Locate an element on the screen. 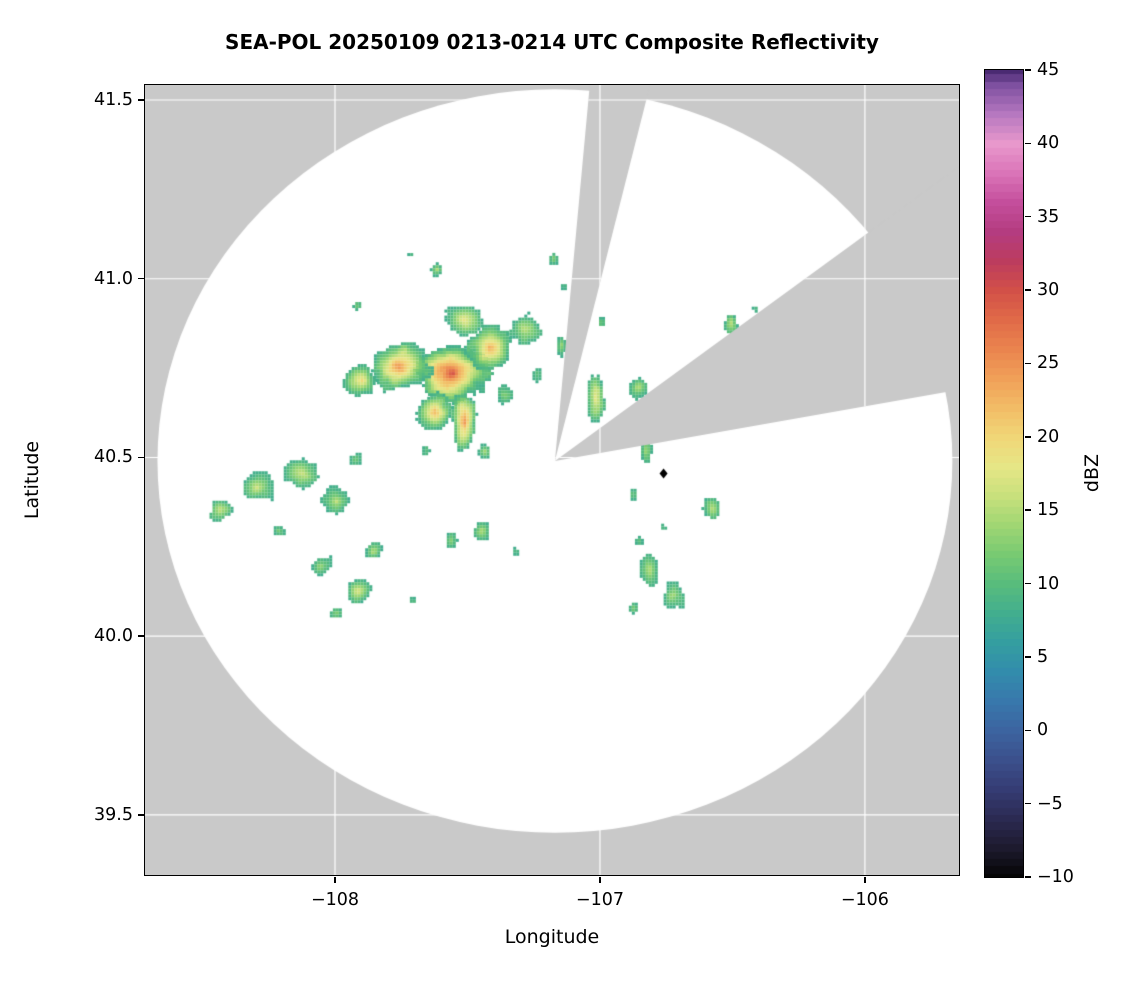 Image resolution: width=1146 pixels, height=990 pixels. x-tick-label: −107 is located at coordinates (599, 900).